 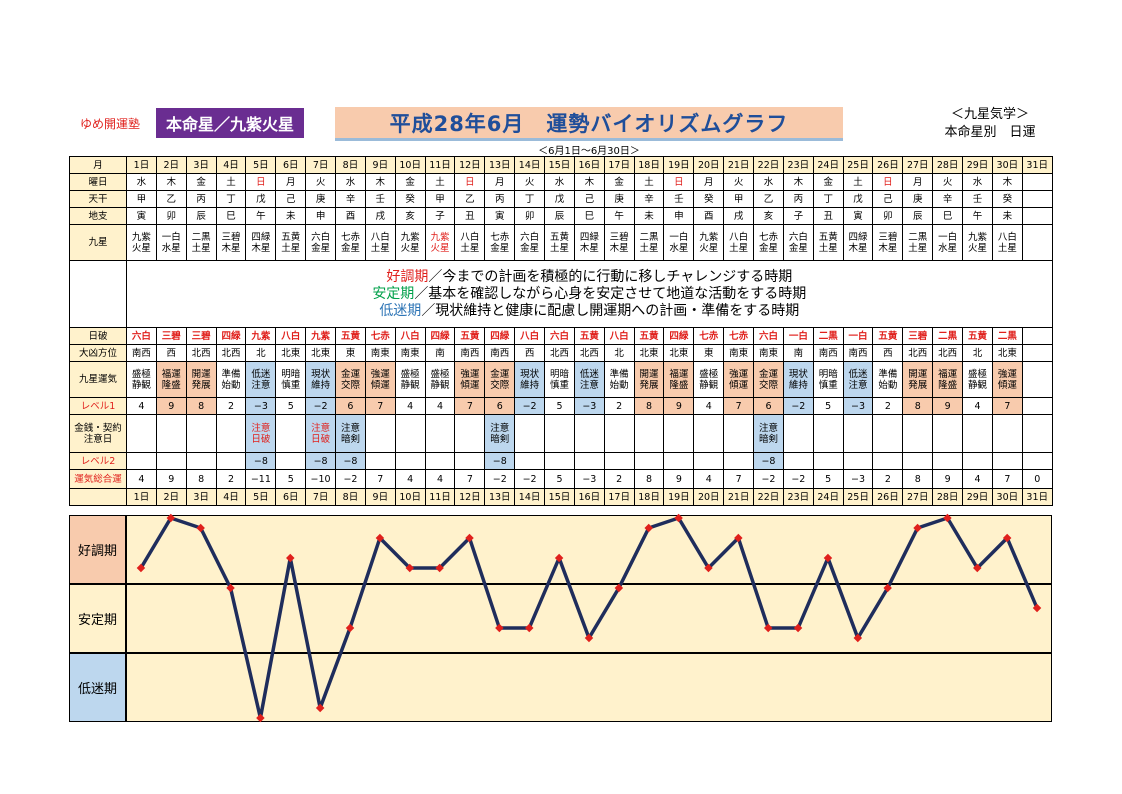 I want to click on kyusei-cell: 二黒 土星, so click(x=201, y=242).